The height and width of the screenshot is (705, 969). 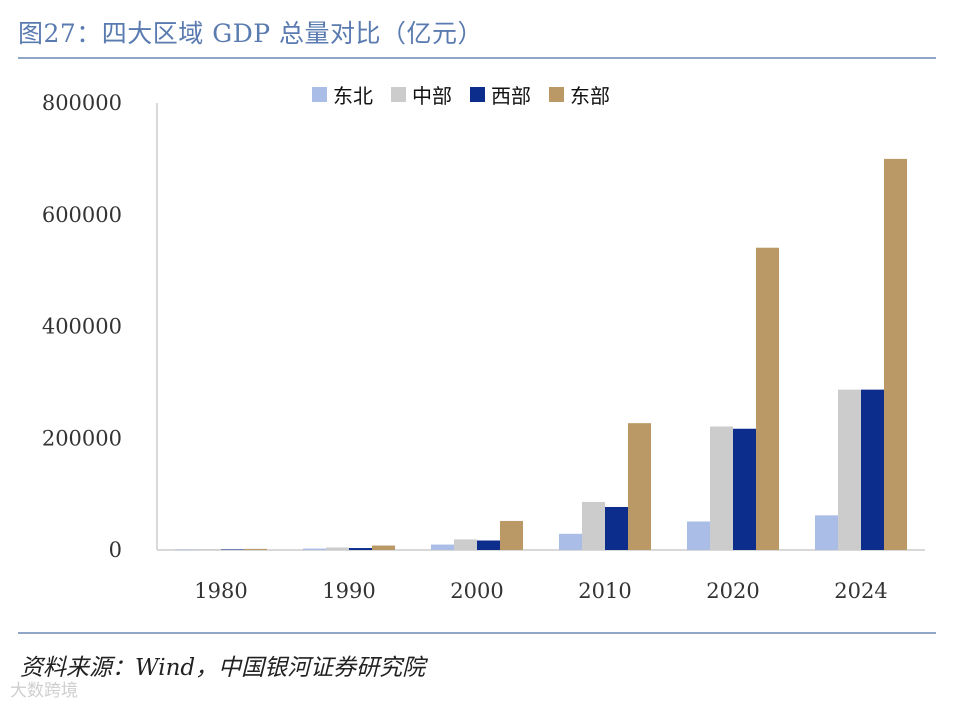 I want to click on bar-东部-2000, so click(x=511, y=535).